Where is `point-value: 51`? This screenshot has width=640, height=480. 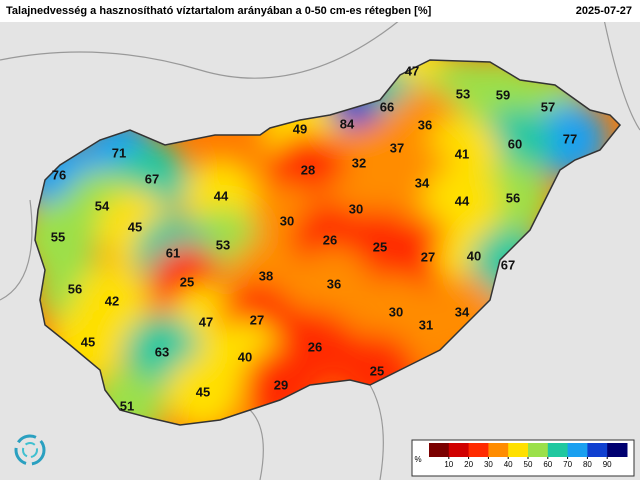 point-value: 51 is located at coordinates (127, 405).